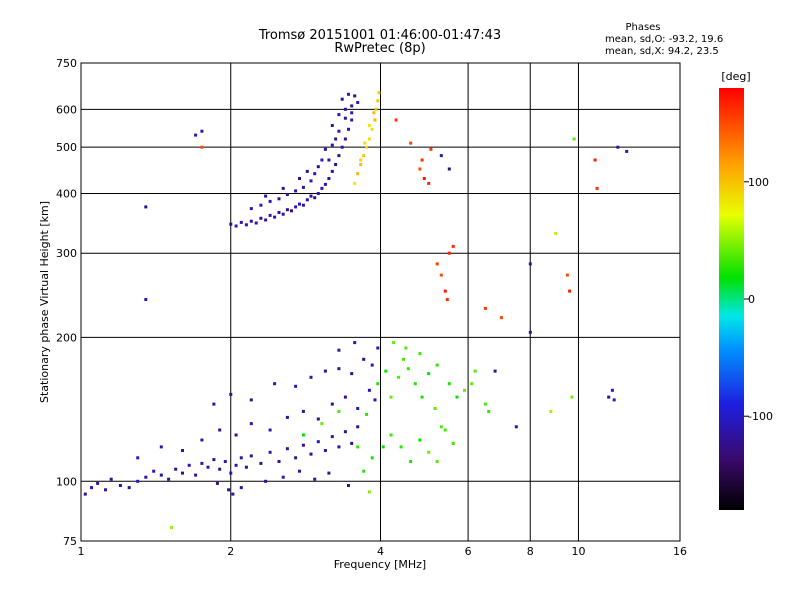  What do you see at coordinates (379, 35) in the screenshot?
I see `chart-title: Tromsø 20151001 01:46:00-01:47:43` at bounding box center [379, 35].